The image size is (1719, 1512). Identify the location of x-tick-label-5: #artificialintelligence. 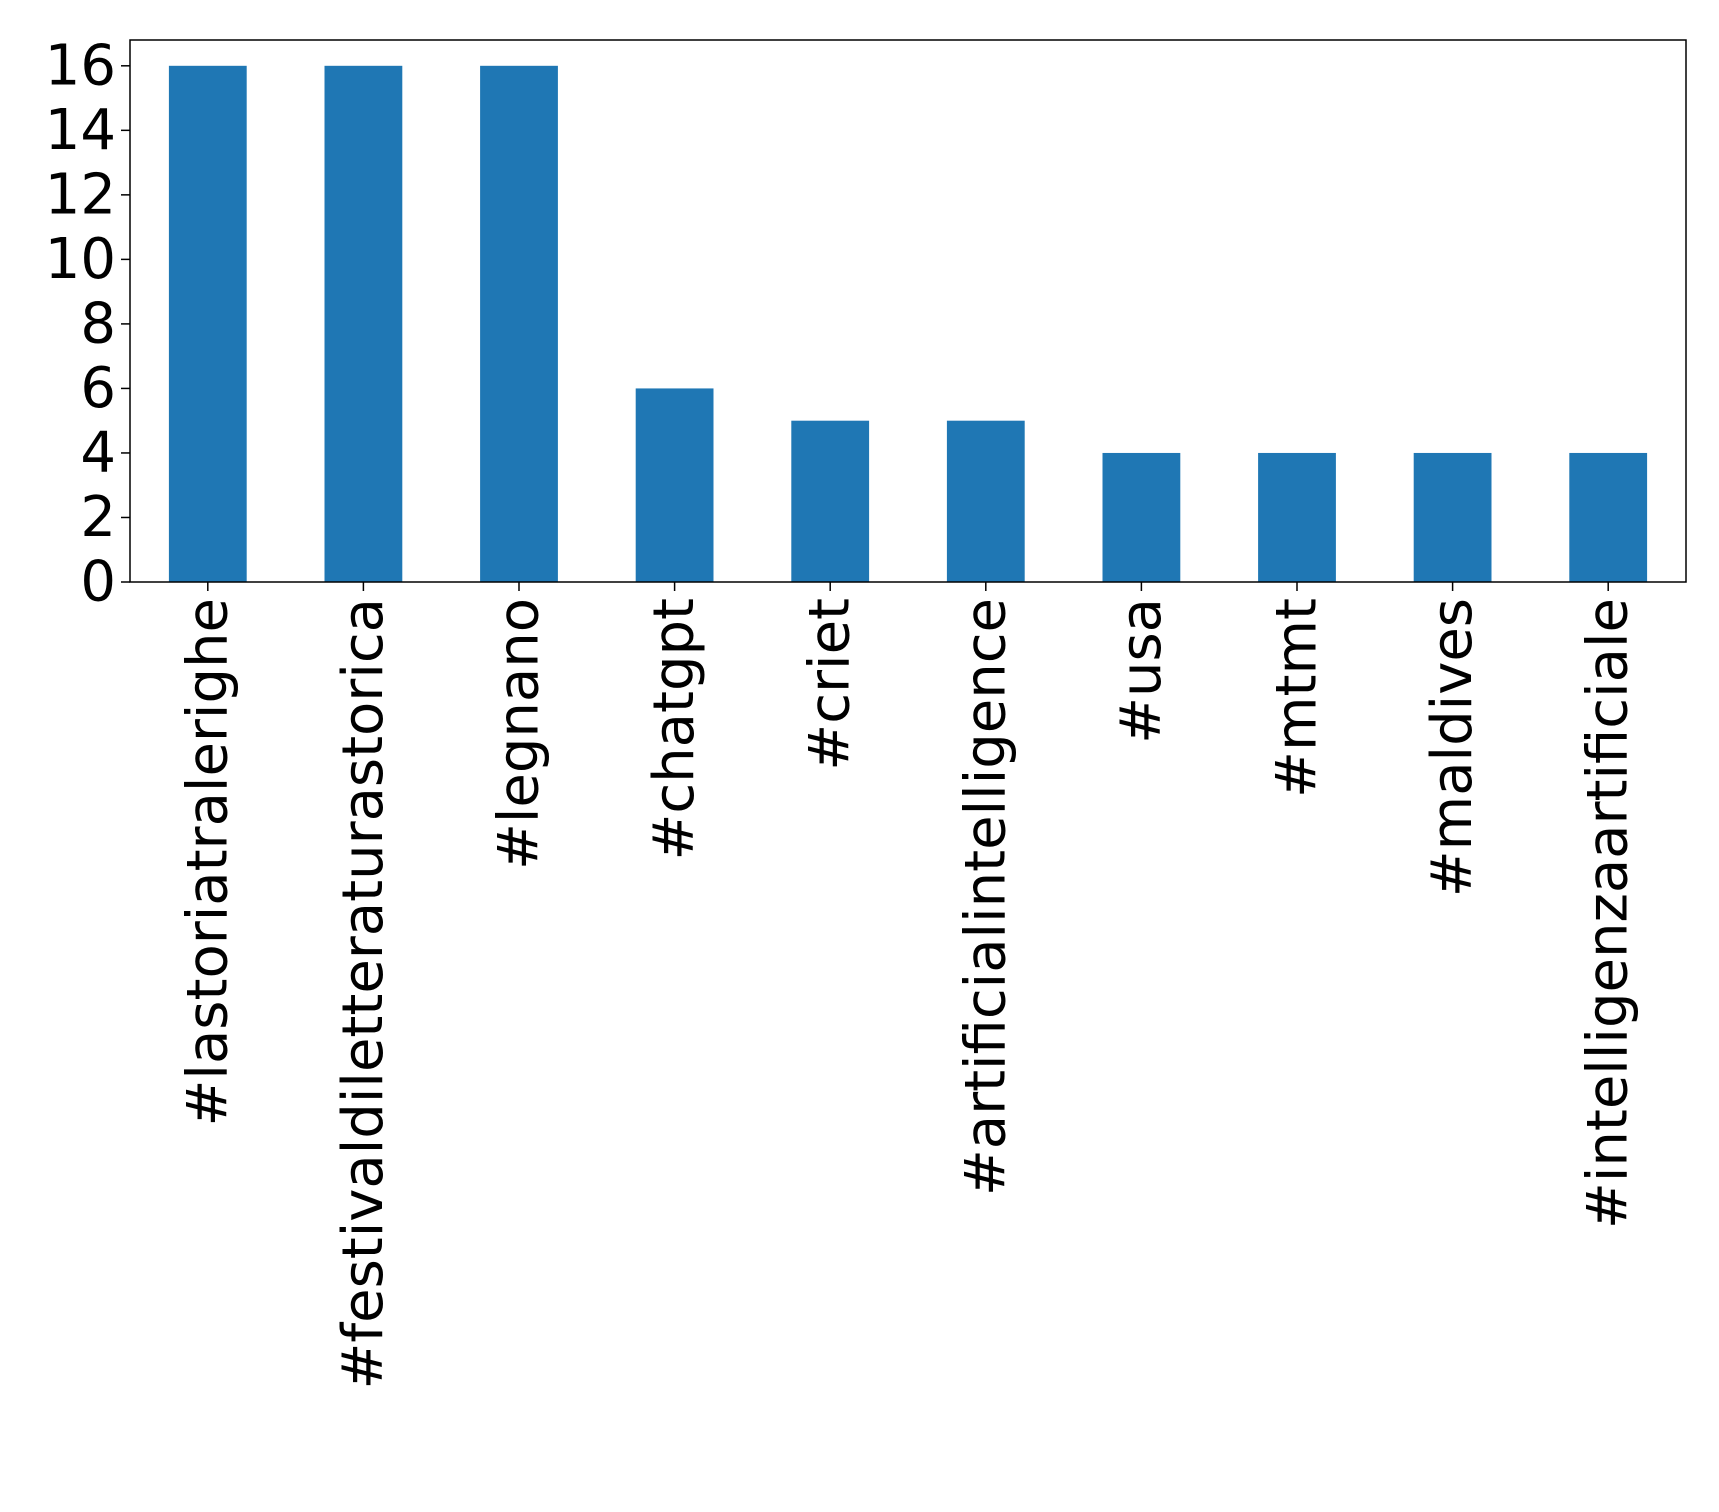
(985, 897).